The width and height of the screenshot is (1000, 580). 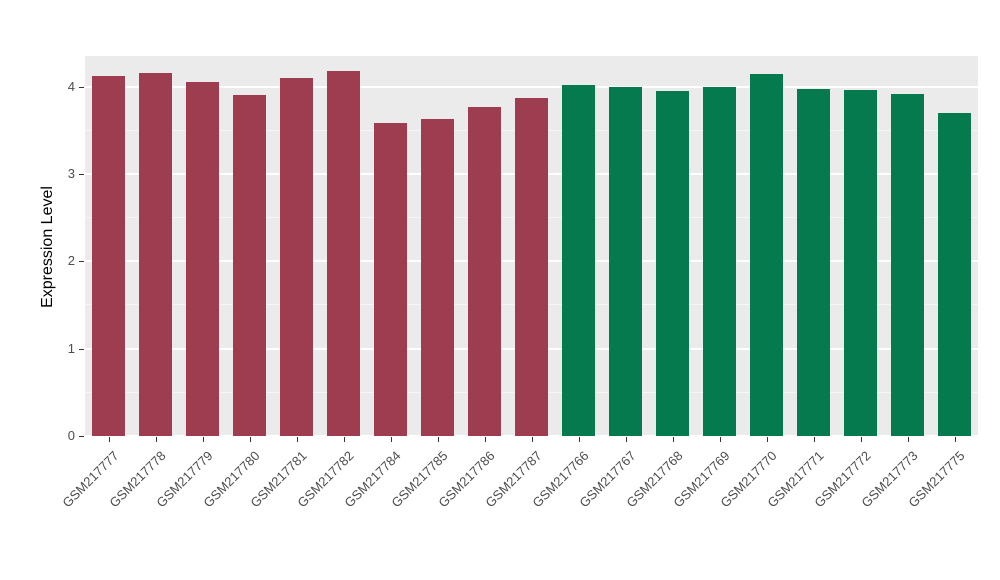 What do you see at coordinates (325, 479) in the screenshot?
I see `x-tick-label-GSM217782: GSM217782` at bounding box center [325, 479].